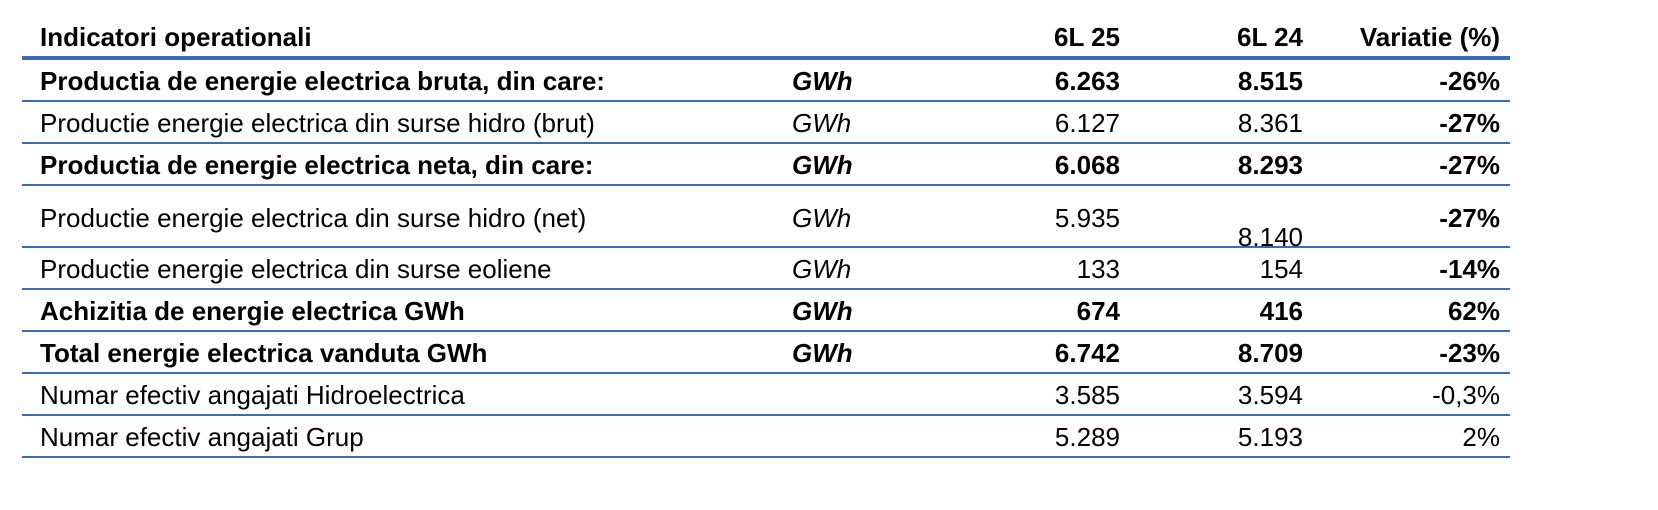  Describe the element at coordinates (1269, 37) in the screenshot. I see `header-6l24: 6L 24` at that location.